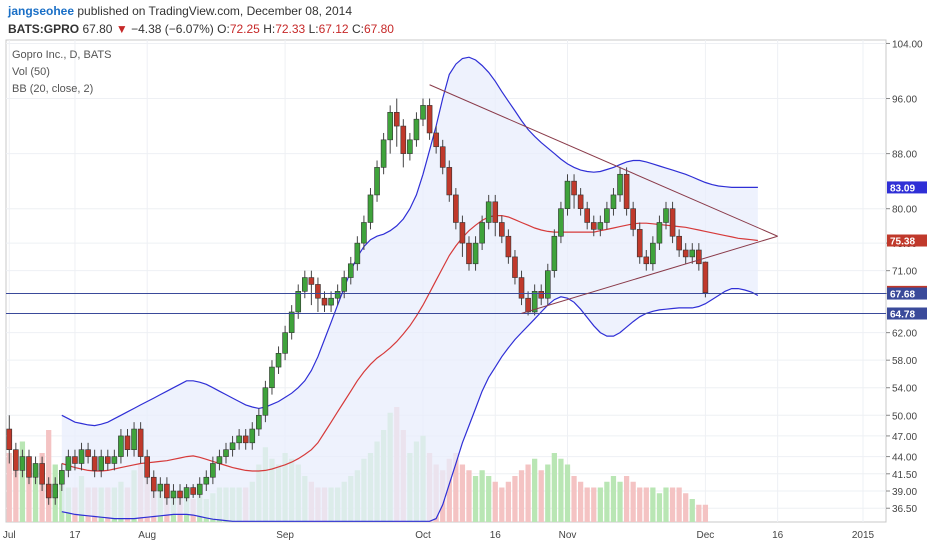 The image size is (932, 550). I want to click on change-value: −4.38 (−6.07%), so click(172, 29).